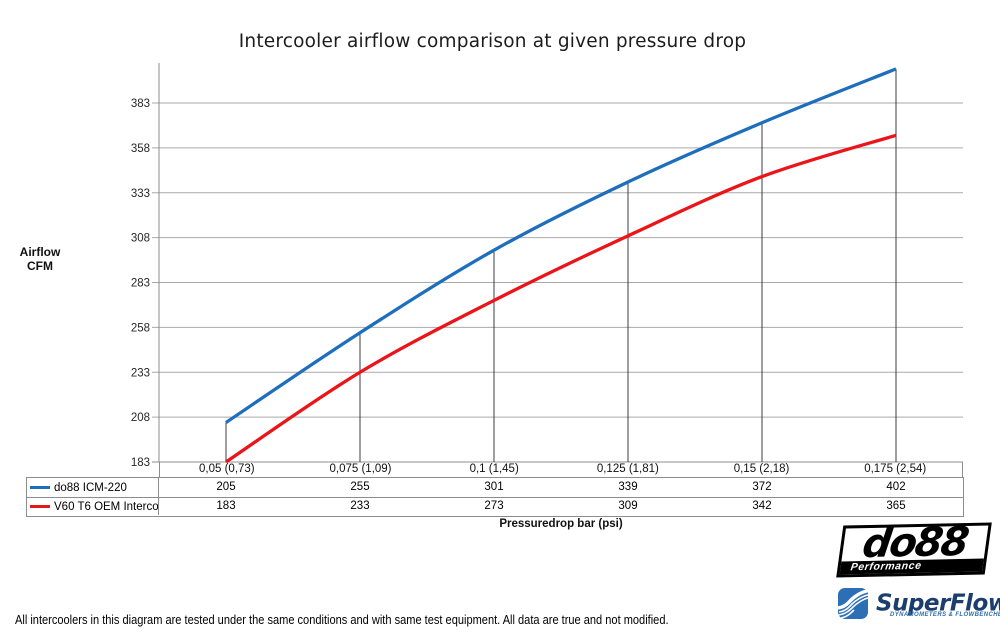 The width and height of the screenshot is (1000, 643). Describe the element at coordinates (628, 487) in the screenshot. I see `table-cell: 339` at that location.